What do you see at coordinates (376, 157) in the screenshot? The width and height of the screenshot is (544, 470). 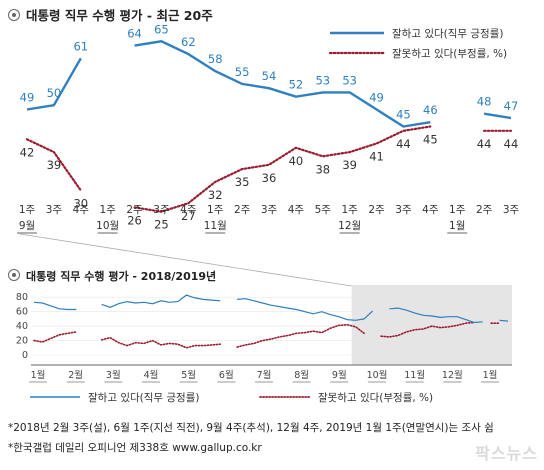 I see `disapprove-value-label: 41` at bounding box center [376, 157].